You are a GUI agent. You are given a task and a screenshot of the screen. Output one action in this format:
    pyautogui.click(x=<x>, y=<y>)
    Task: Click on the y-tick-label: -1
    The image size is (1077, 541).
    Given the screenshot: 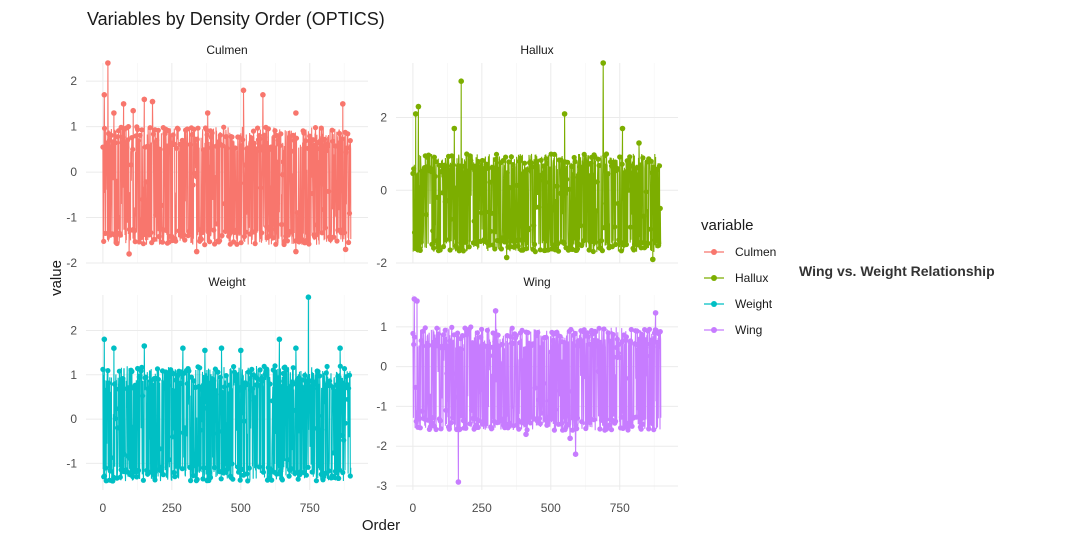 What is the action you would take?
    pyautogui.click(x=71, y=463)
    